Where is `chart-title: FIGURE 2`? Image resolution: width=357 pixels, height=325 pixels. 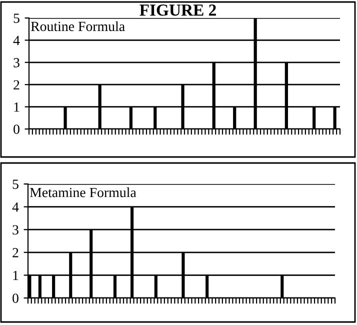
chart-title: FIGURE 2 is located at coordinates (178, 10).